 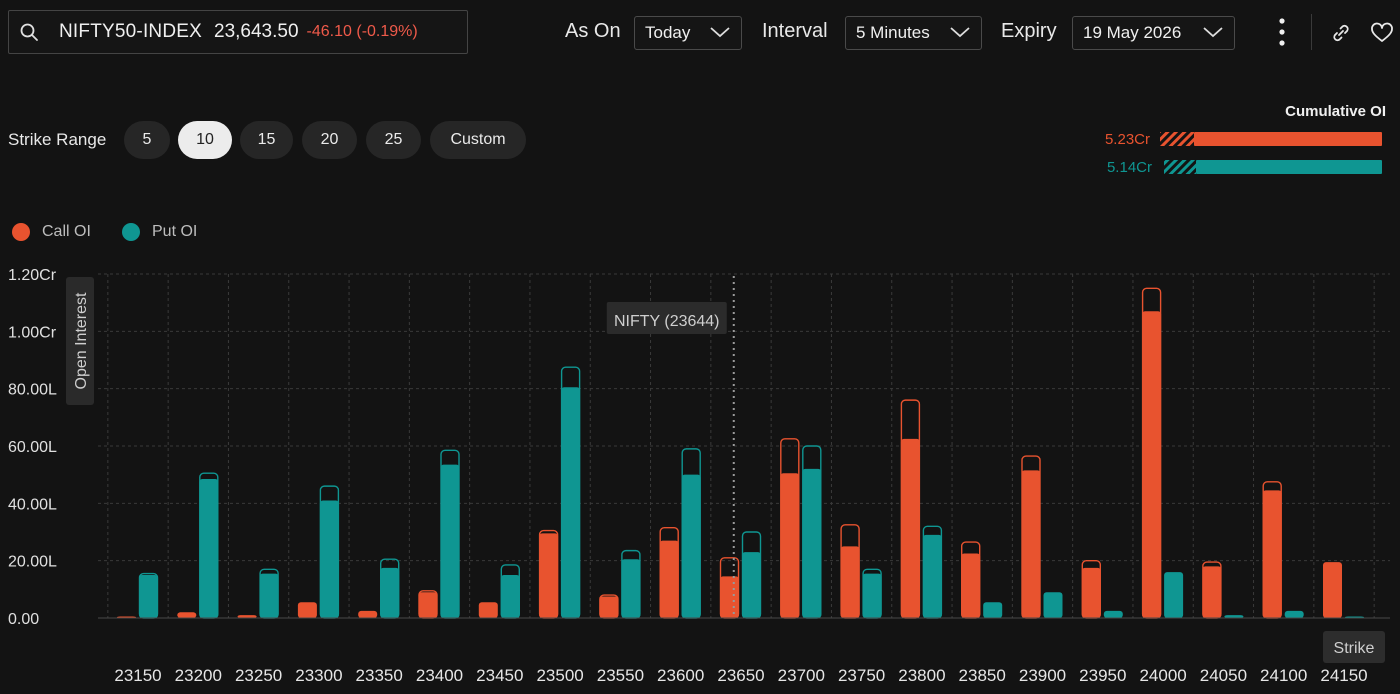 I want to click on more-options-icon, so click(x=1282, y=32).